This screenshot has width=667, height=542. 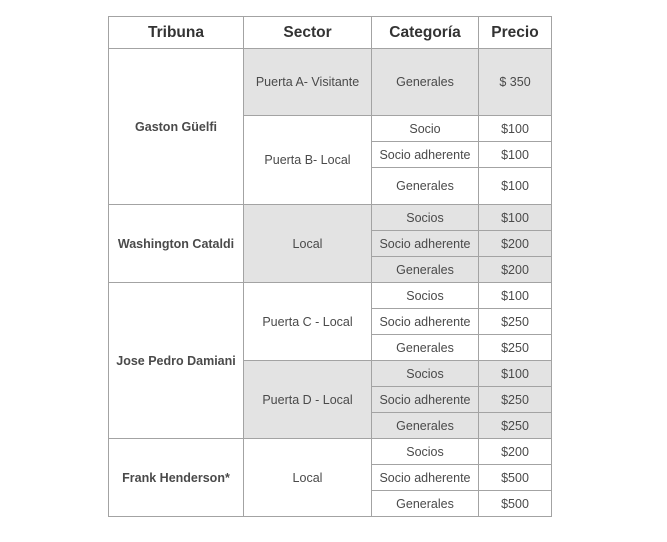 I want to click on table-row: Frank Henderson* Local Socios $200, so click(x=330, y=477).